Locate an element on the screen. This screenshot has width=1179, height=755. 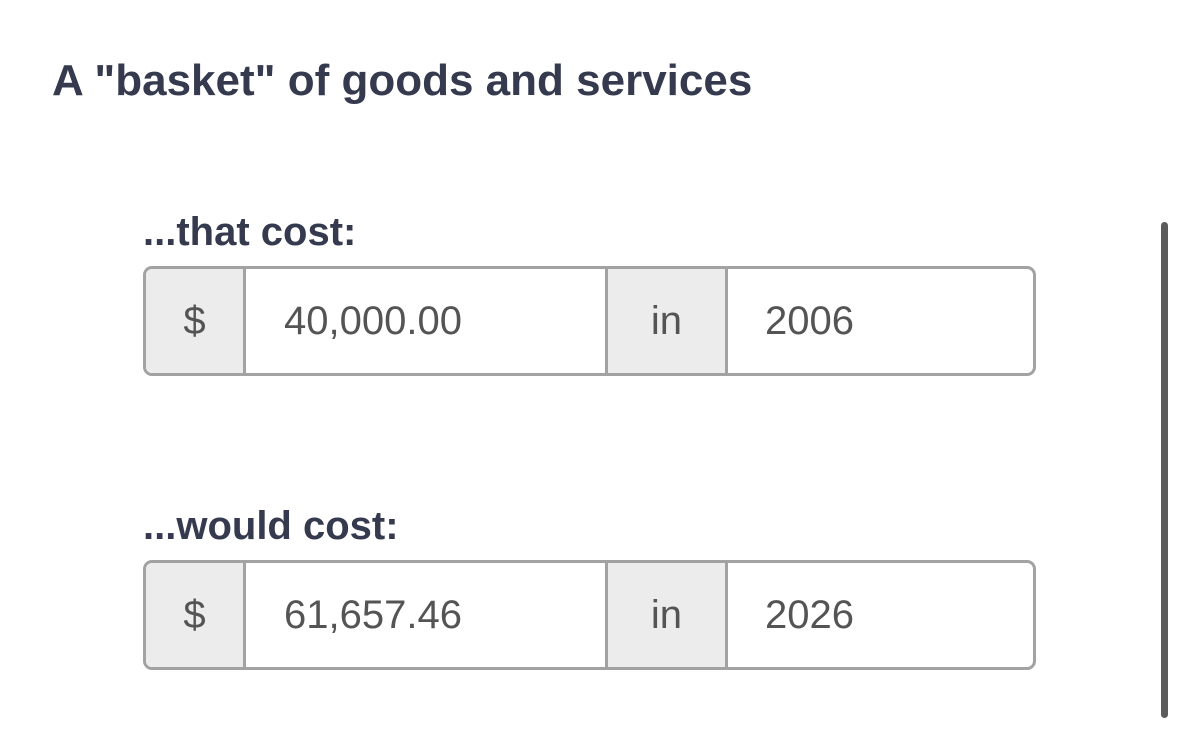
input-group: $ 40,000.00 in 2006 is located at coordinates (589, 321).